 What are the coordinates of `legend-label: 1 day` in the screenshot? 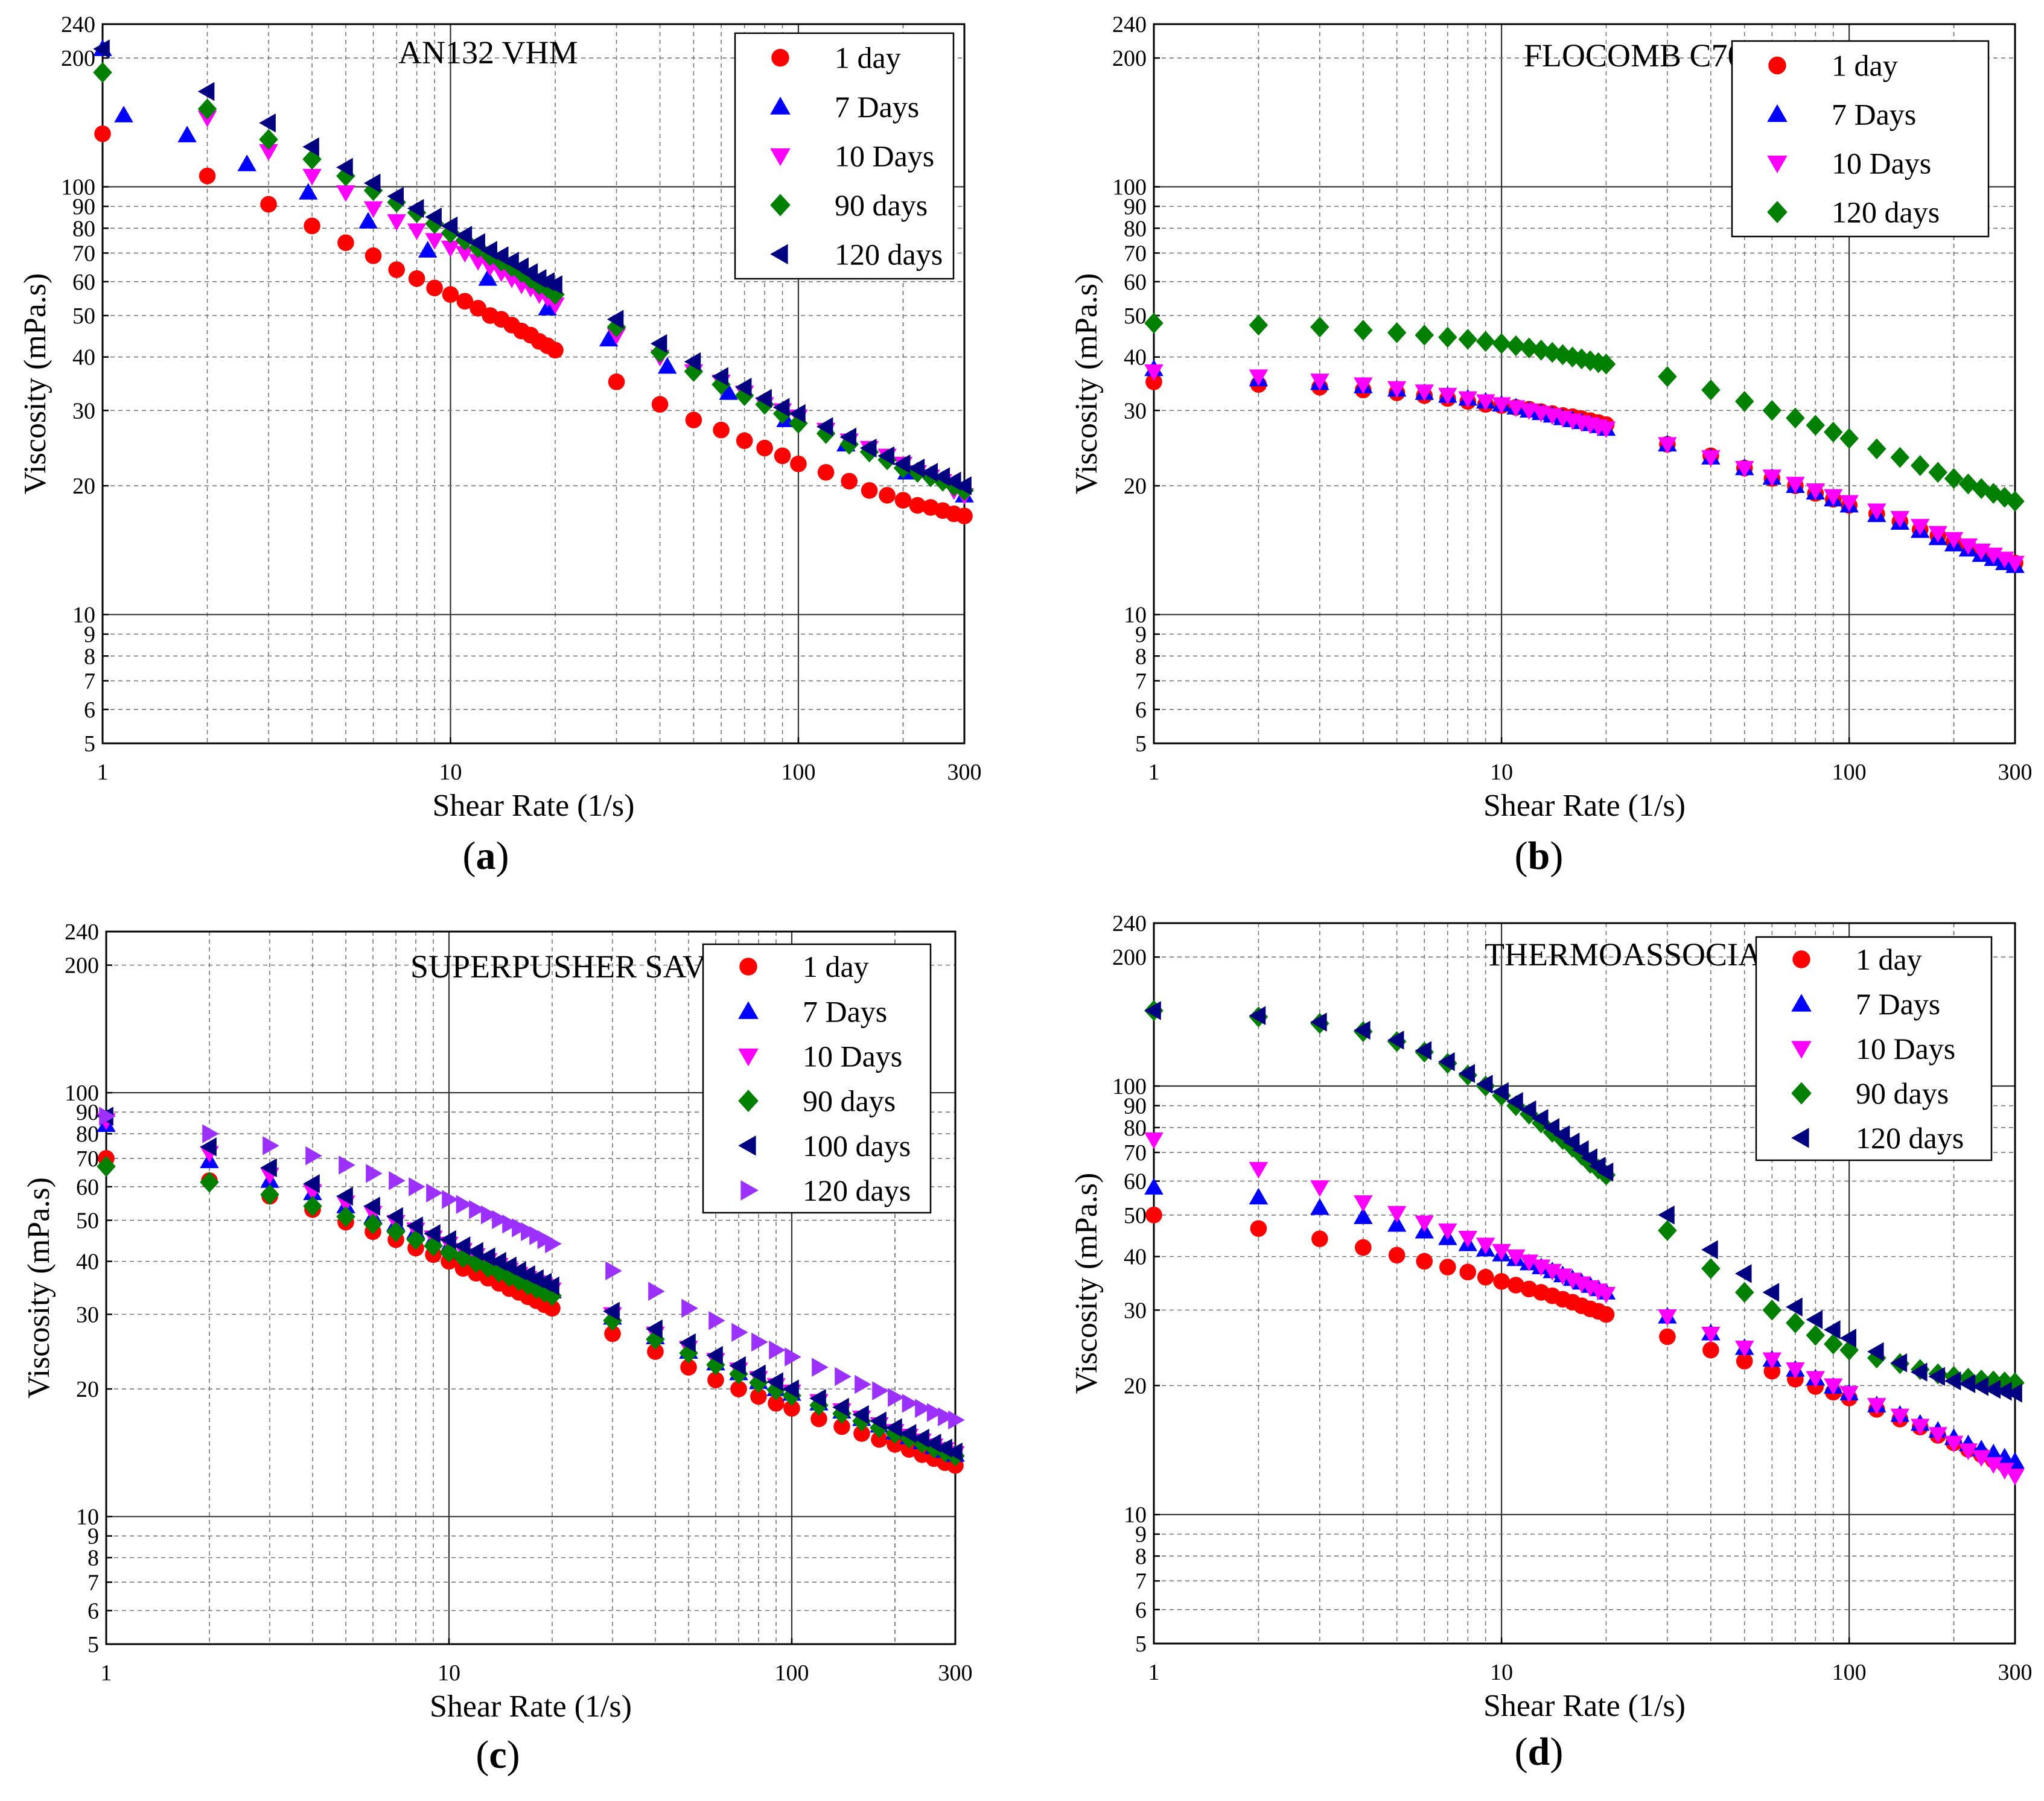 It's located at (1889, 959).